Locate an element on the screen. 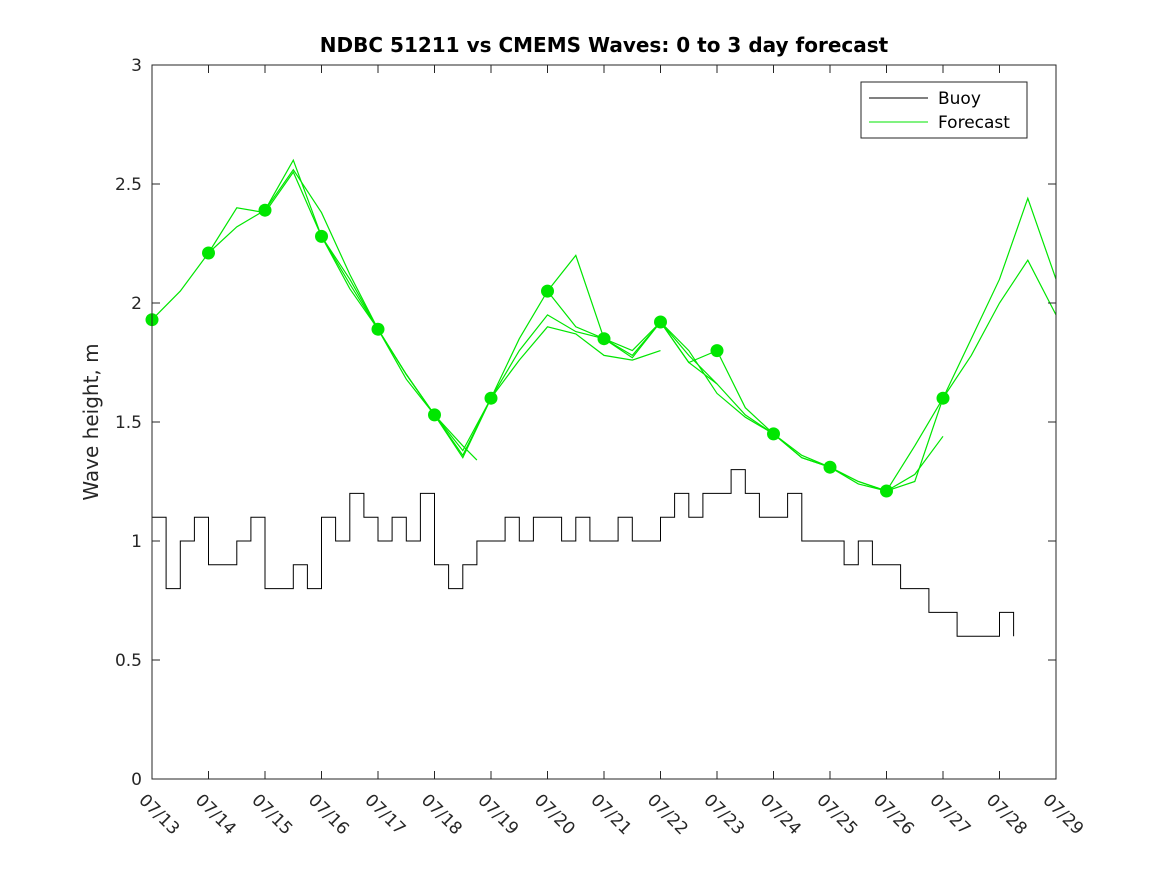 The width and height of the screenshot is (1167, 875). x-tick-label: 07/28 is located at coordinates (1006, 814).